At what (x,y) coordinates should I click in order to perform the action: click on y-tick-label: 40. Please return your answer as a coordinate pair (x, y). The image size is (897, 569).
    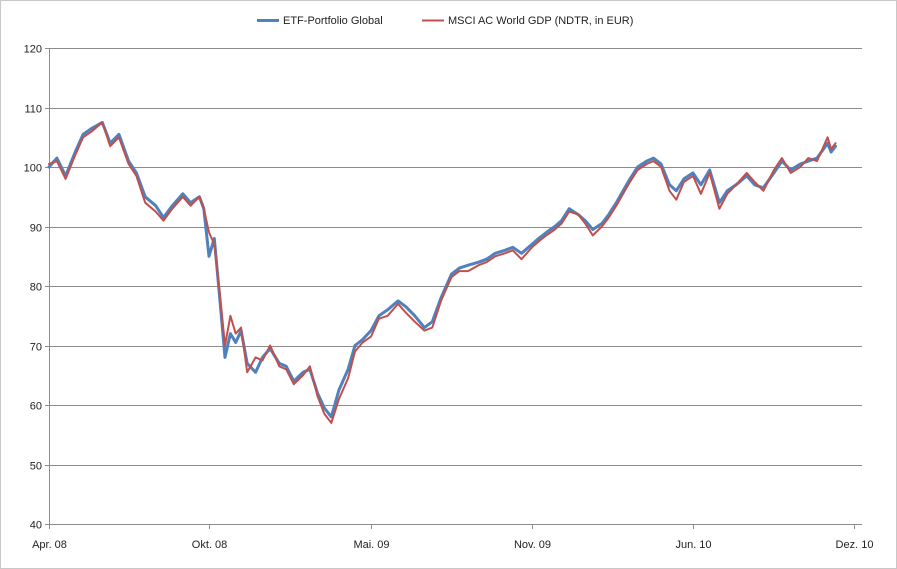
    Looking at the image, I should click on (36, 526).